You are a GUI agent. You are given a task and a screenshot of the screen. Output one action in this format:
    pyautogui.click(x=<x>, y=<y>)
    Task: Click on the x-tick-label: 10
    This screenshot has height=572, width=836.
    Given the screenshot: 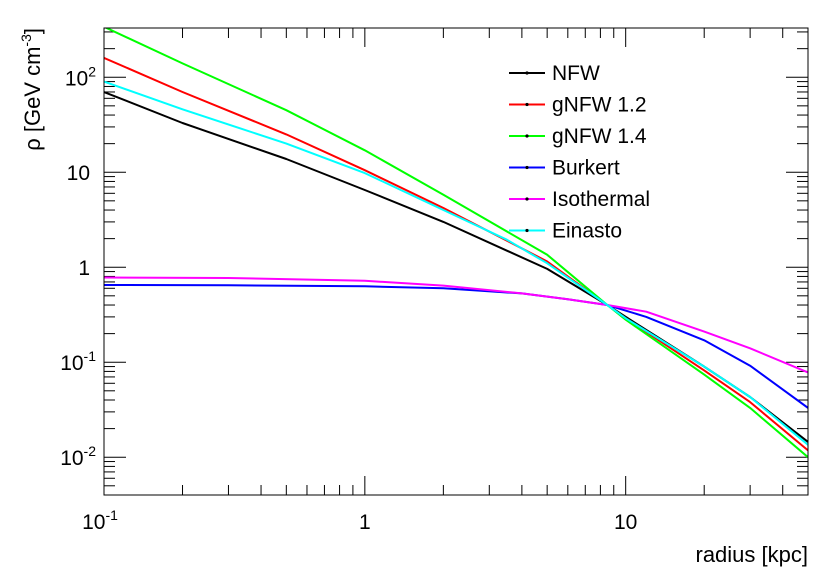 What is the action you would take?
    pyautogui.click(x=625, y=522)
    